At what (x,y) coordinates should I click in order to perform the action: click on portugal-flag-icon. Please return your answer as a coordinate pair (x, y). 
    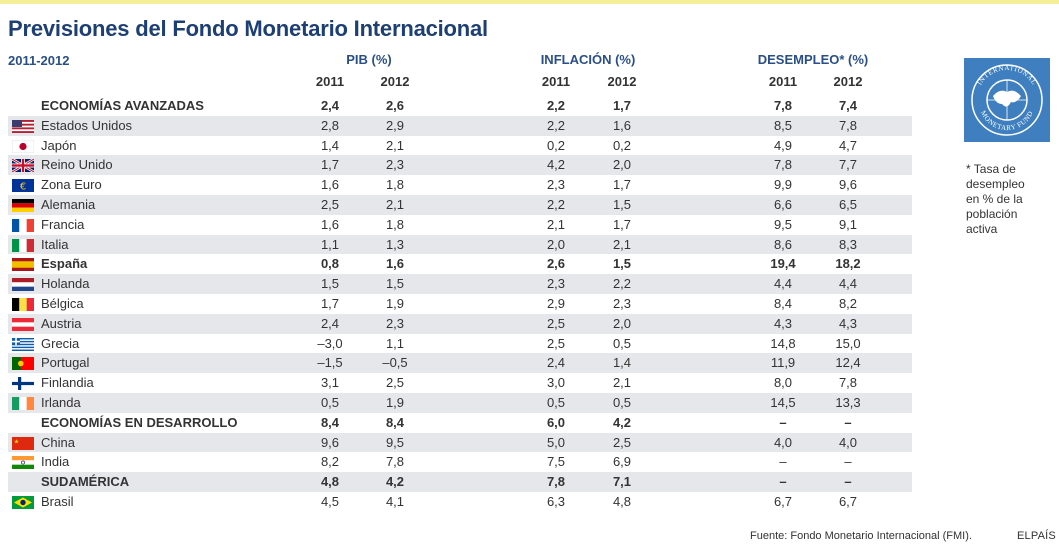
    Looking at the image, I should click on (23, 364).